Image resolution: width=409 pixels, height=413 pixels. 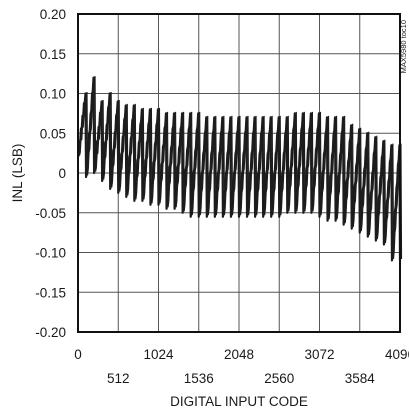 What do you see at coordinates (241, 366) in the screenshot?
I see `x-tick-labels: 0 1024 2048 3072 4096 512 1536 2560 3584` at bounding box center [241, 366].